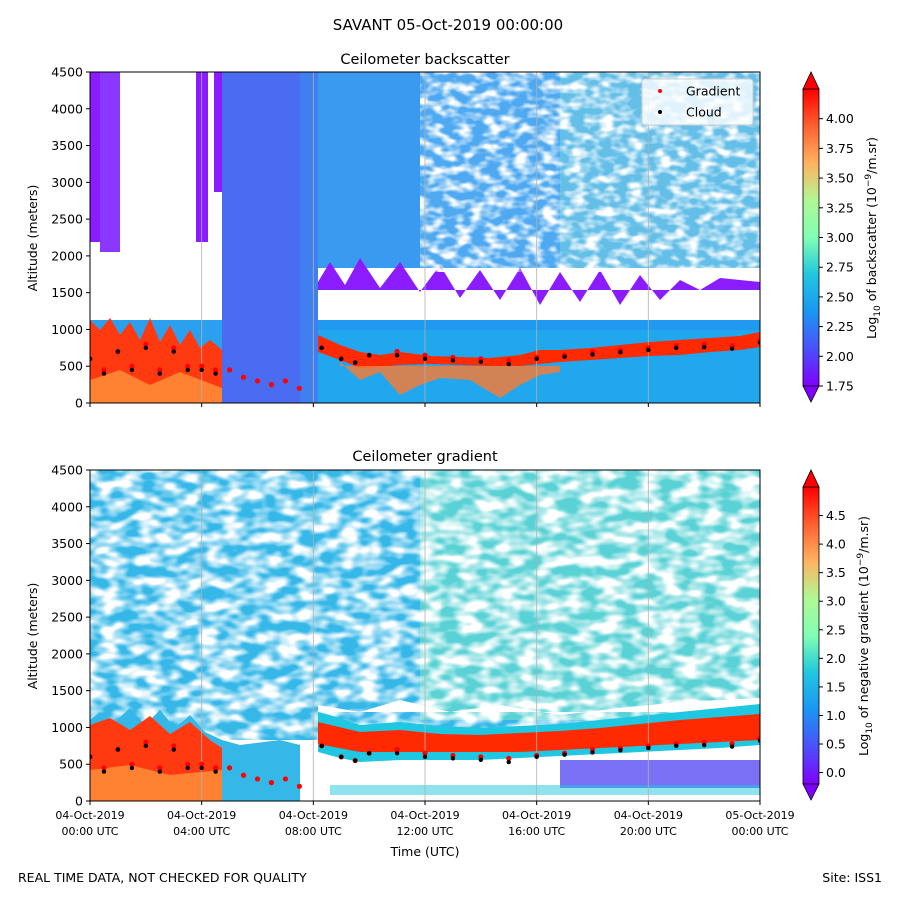  I want to click on gradient-xlabel: Time (UTC), so click(424, 851).